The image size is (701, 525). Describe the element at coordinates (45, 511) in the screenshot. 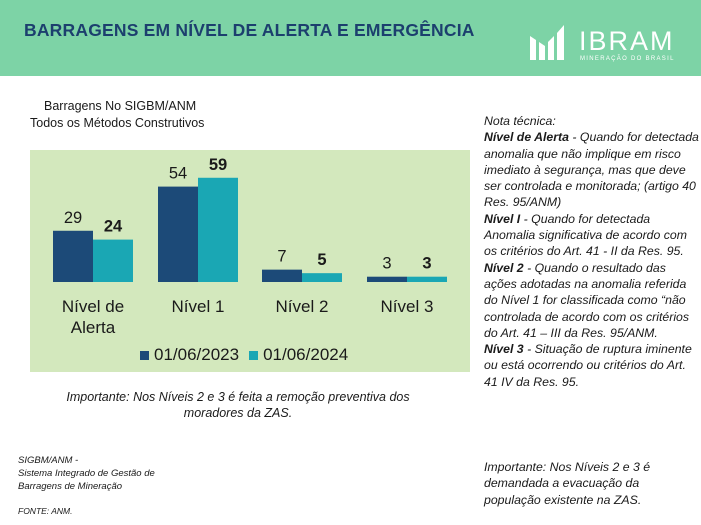

I see `source-fonte: FONTE: ANM.` at that location.